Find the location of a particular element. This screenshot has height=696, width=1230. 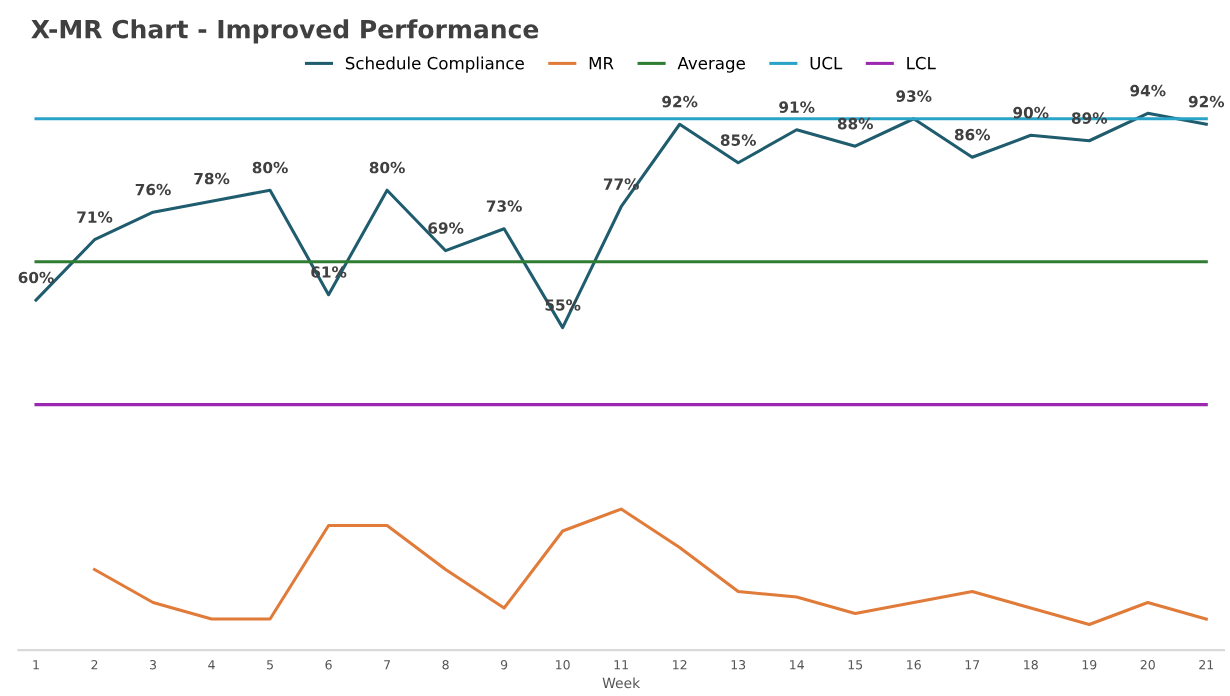

legend-label: MR is located at coordinates (601, 63).